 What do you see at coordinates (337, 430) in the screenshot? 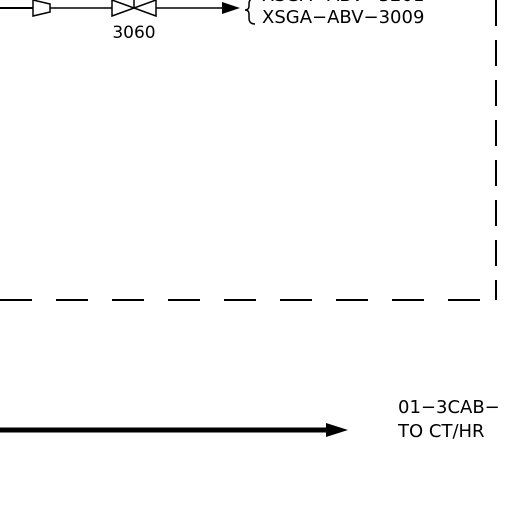
I see `bottom-flow-arrow-icon` at bounding box center [337, 430].